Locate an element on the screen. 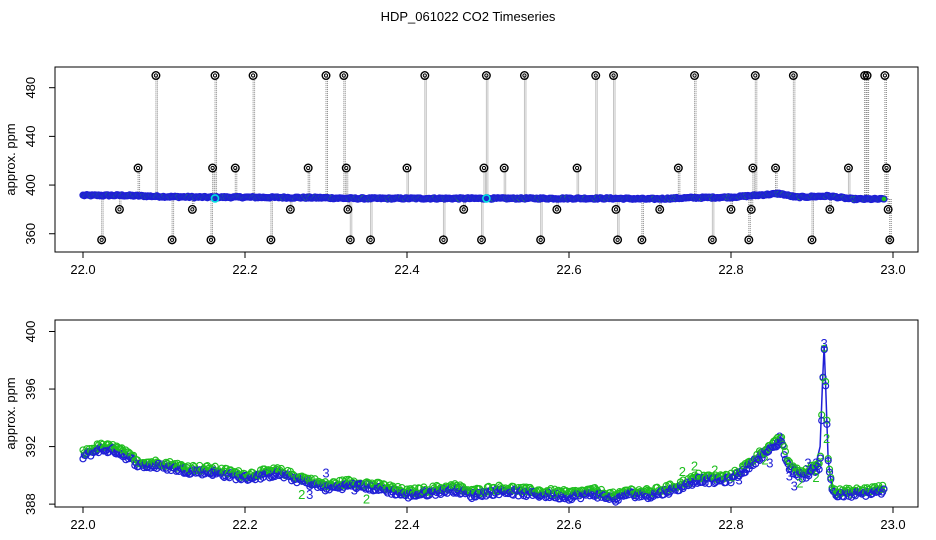  y-tick-label: 440 is located at coordinates (30, 137).